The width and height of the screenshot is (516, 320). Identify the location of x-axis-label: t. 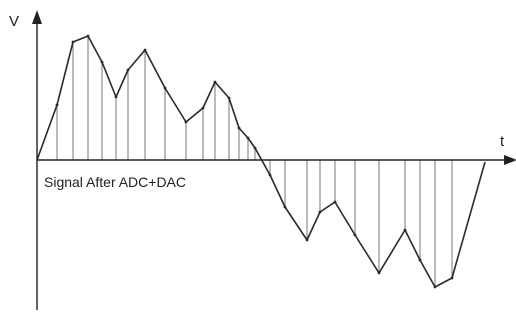
(502, 141).